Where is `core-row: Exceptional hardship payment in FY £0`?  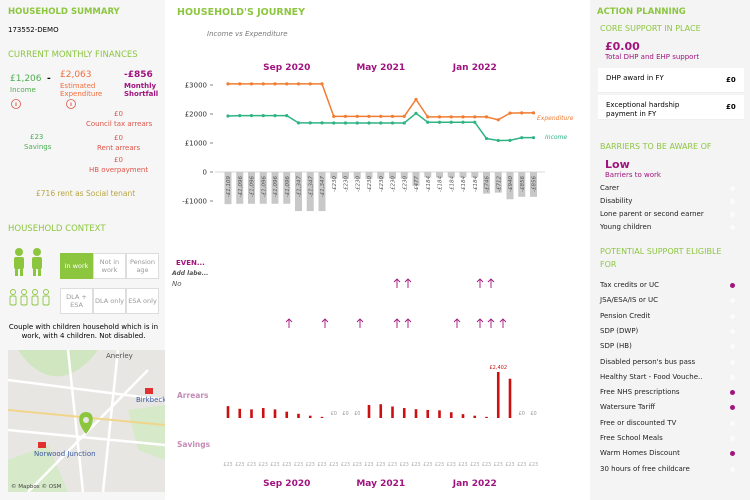
core-row: Exceptional hardship payment in FY £0 is located at coordinates (671, 107).